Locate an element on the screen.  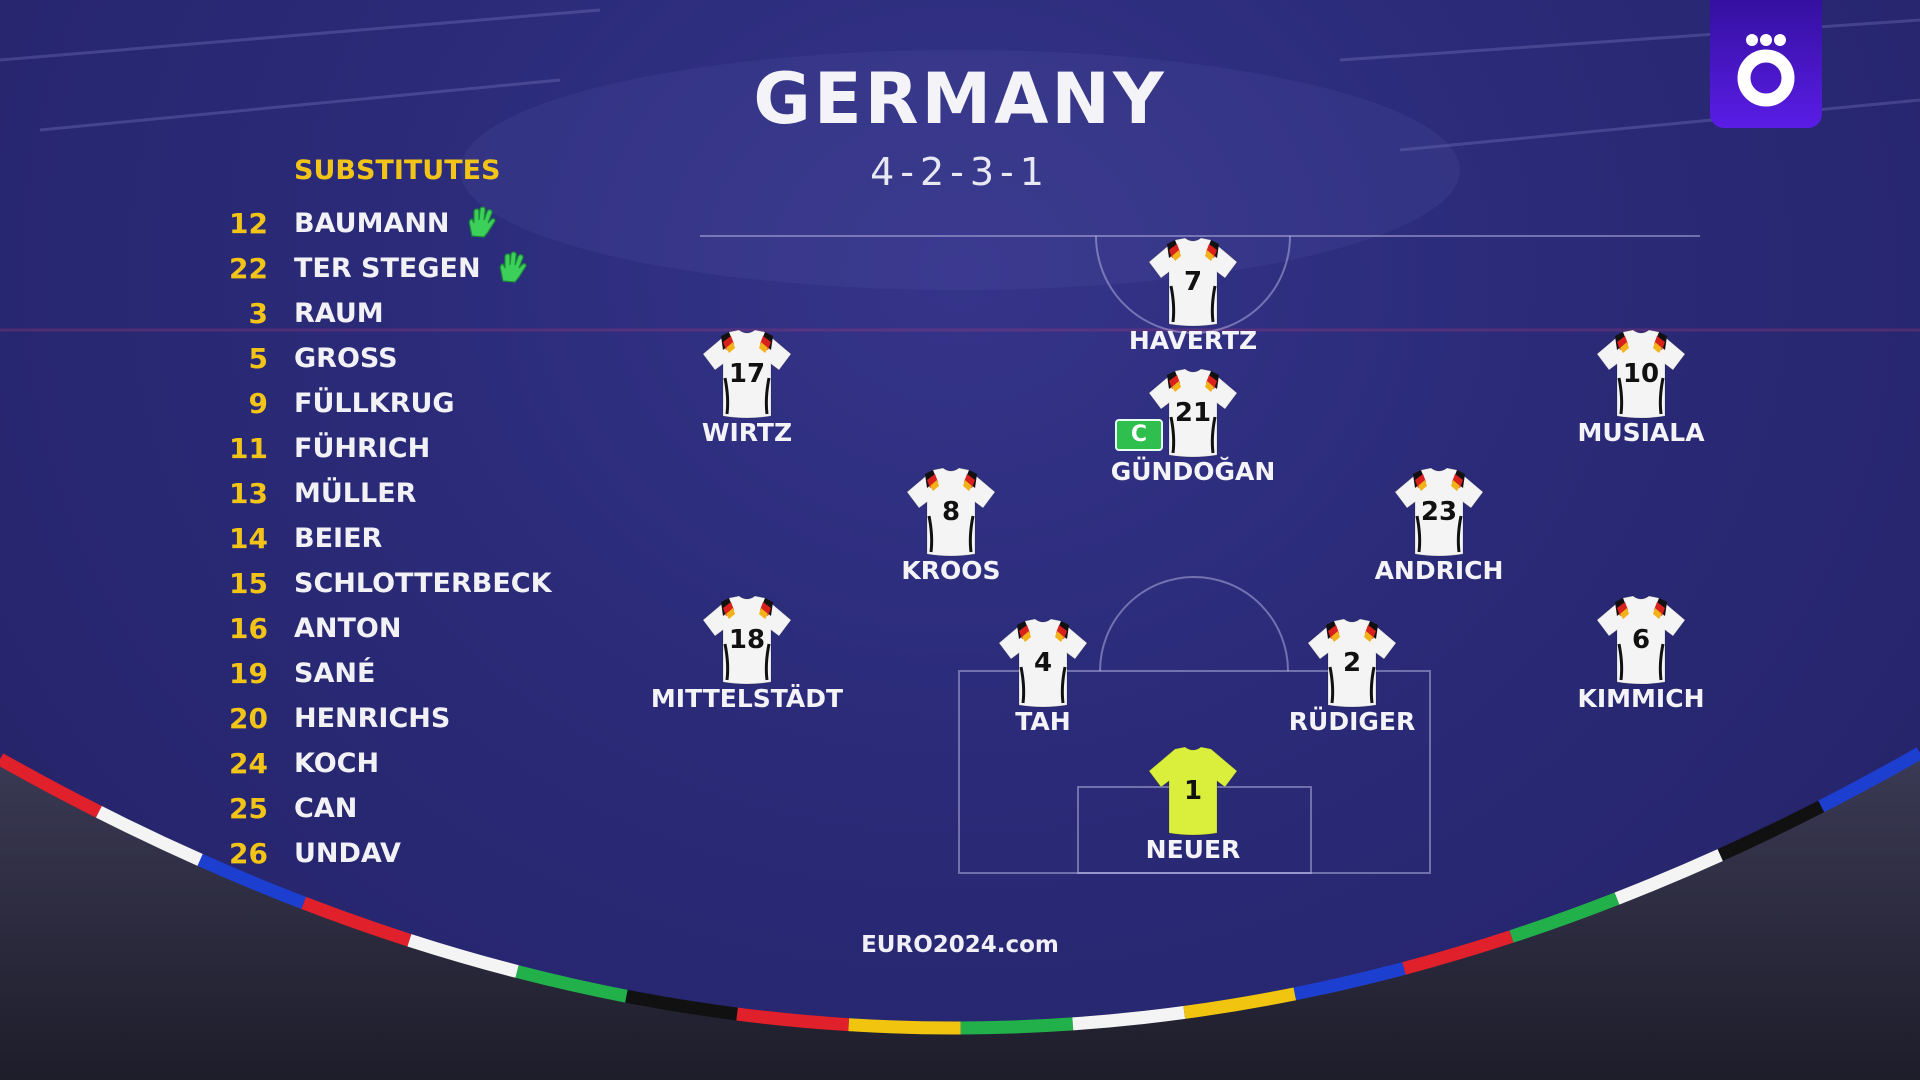
jersey-icon: 6 is located at coordinates (1641, 640).